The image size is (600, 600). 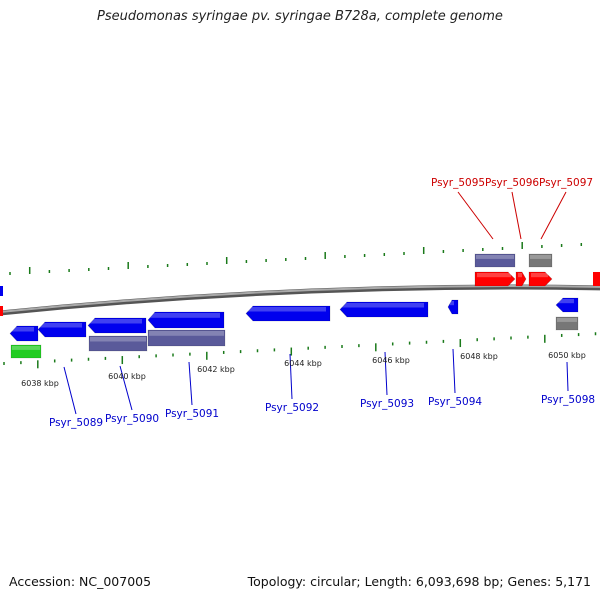 What do you see at coordinates (118, 339) in the screenshot?
I see `purple-feature-5090-shine` at bounding box center [118, 339].